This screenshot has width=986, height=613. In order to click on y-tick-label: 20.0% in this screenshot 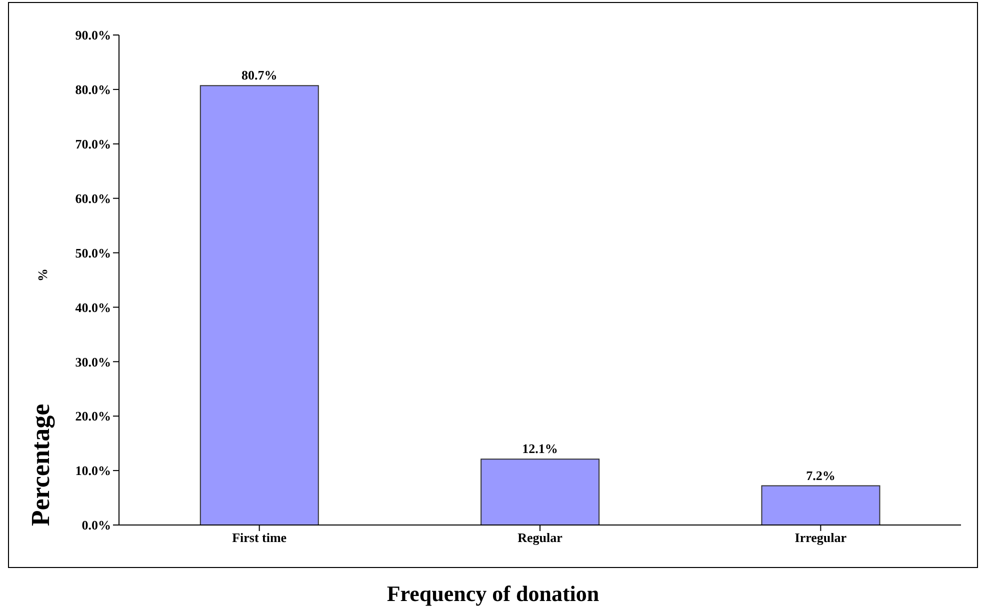, I will do `click(93, 416)`.